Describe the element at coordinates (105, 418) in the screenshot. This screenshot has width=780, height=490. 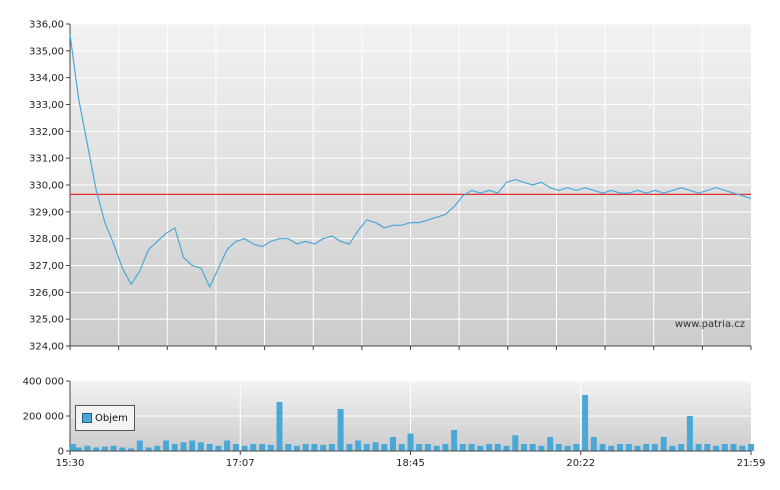
I see `volume-legend: Objem` at that location.